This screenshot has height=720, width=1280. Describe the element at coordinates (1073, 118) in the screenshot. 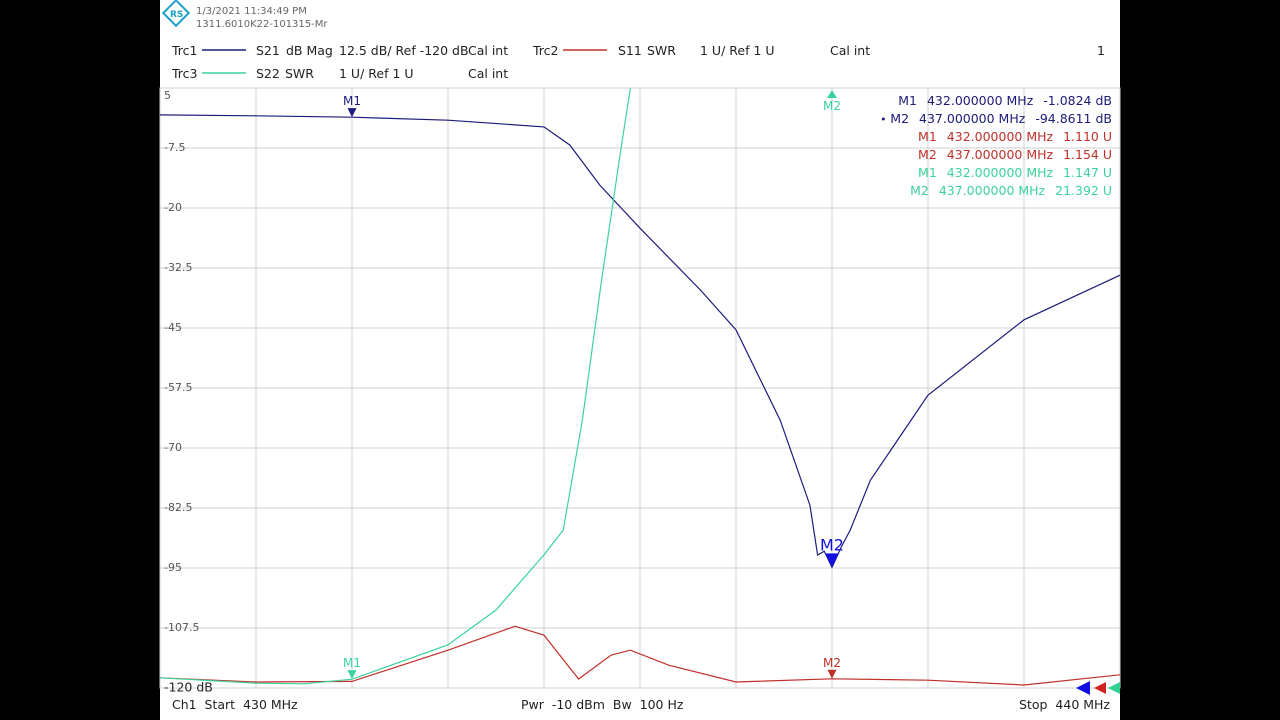

I see `readout-response: -94.8611 dB` at that location.